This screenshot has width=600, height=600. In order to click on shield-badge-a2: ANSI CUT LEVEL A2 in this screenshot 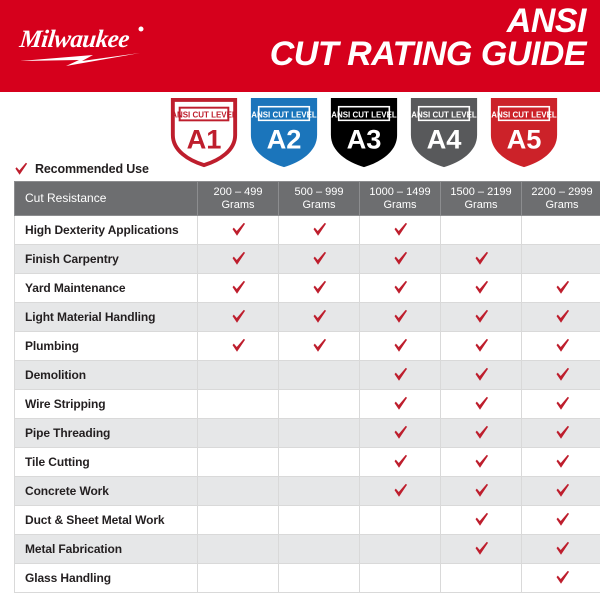, I will do `click(284, 133)`.